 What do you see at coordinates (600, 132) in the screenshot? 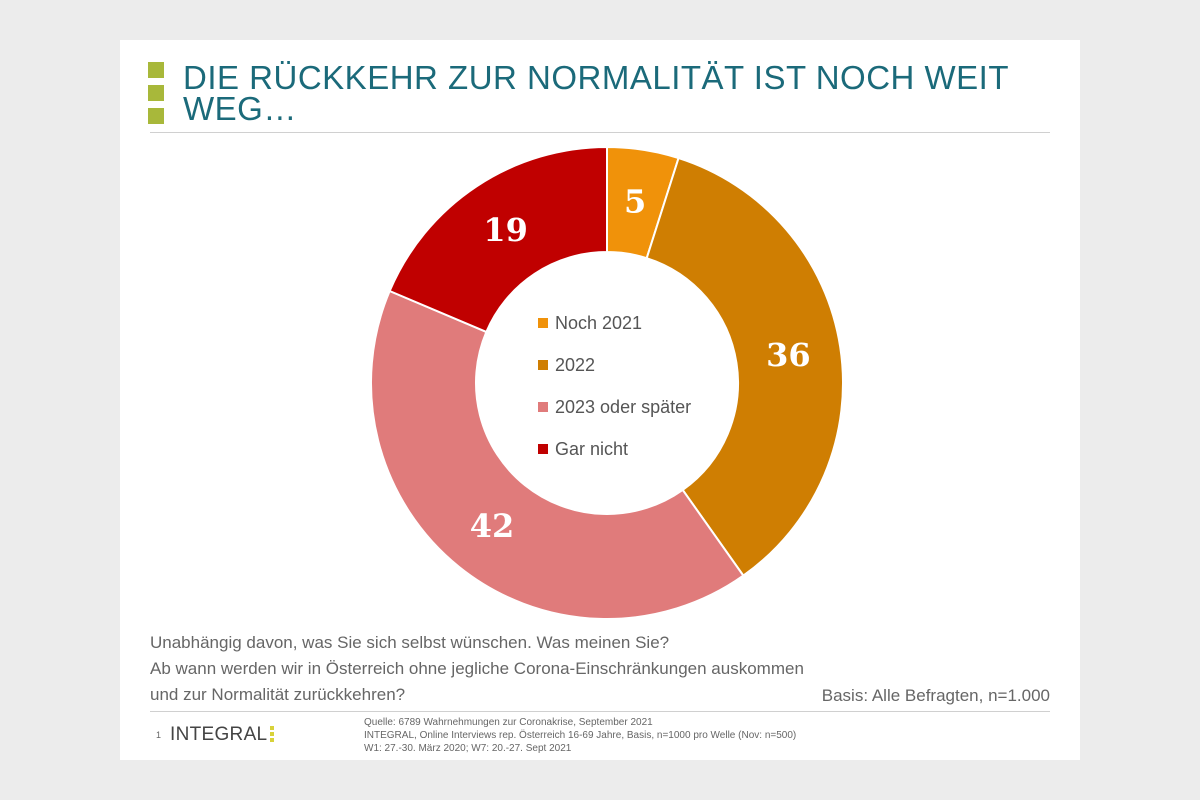
I see `title-divider` at bounding box center [600, 132].